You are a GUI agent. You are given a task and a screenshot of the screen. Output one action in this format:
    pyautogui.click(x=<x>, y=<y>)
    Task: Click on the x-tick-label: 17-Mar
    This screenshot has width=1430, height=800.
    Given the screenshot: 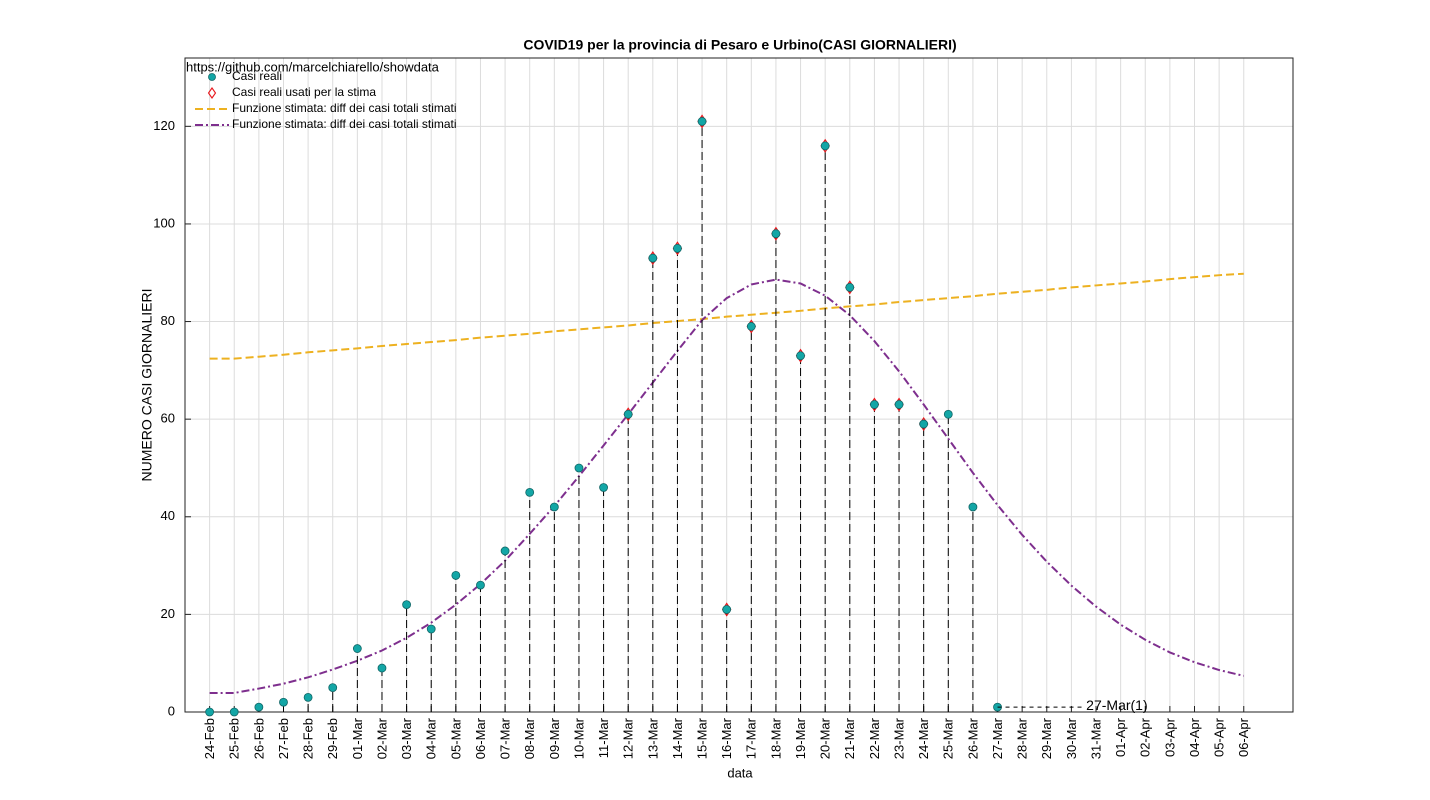 What is the action you would take?
    pyautogui.click(x=751, y=738)
    